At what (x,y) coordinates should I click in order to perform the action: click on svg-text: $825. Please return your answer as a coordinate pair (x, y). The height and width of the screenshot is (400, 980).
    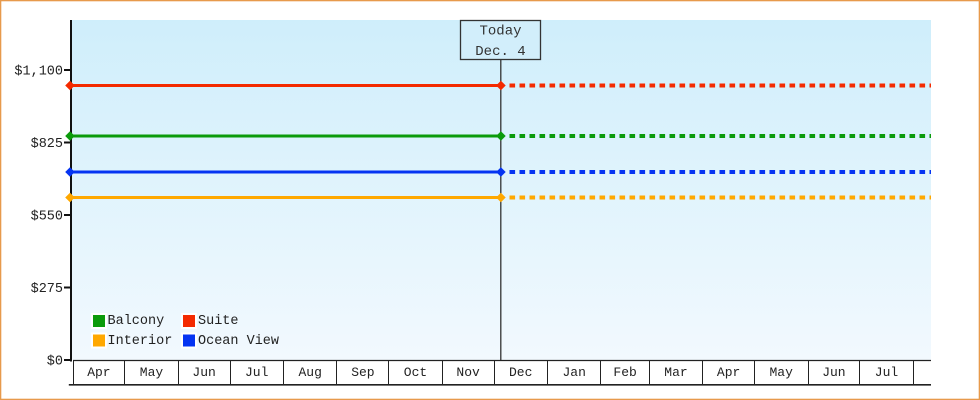
    Looking at the image, I should click on (47, 144).